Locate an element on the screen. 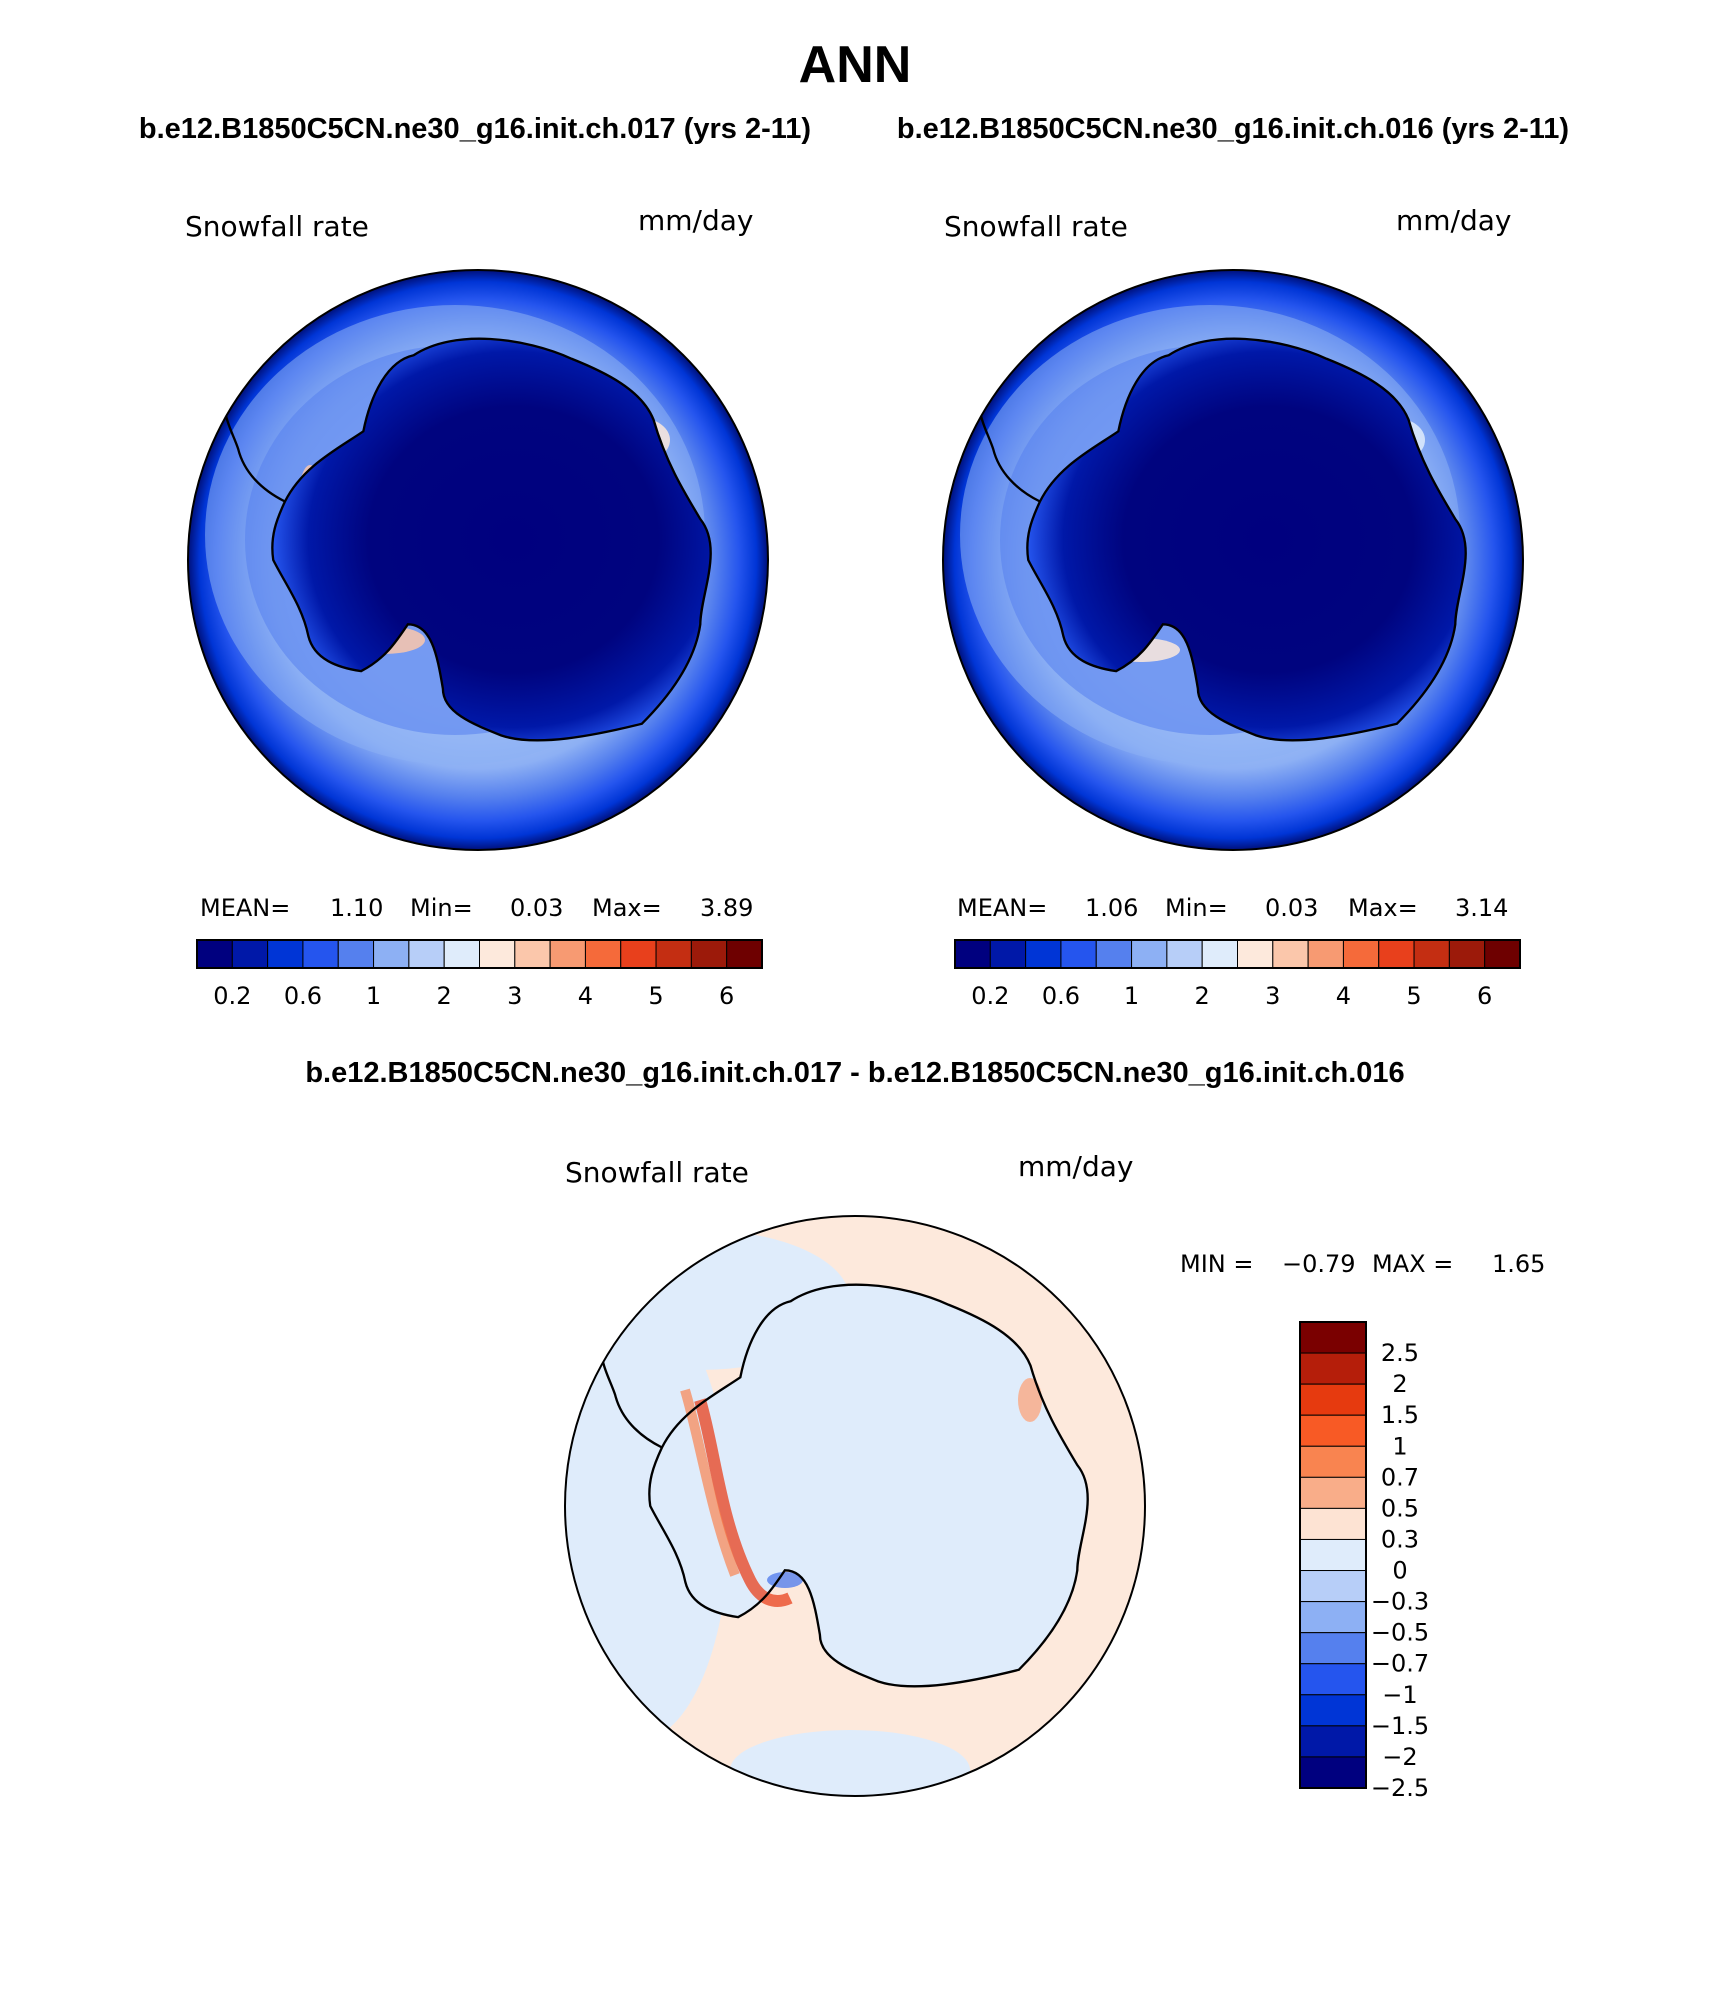 The width and height of the screenshot is (1710, 2016). diff-colorbar-tick-label: −0.3 is located at coordinates (1400, 1602).